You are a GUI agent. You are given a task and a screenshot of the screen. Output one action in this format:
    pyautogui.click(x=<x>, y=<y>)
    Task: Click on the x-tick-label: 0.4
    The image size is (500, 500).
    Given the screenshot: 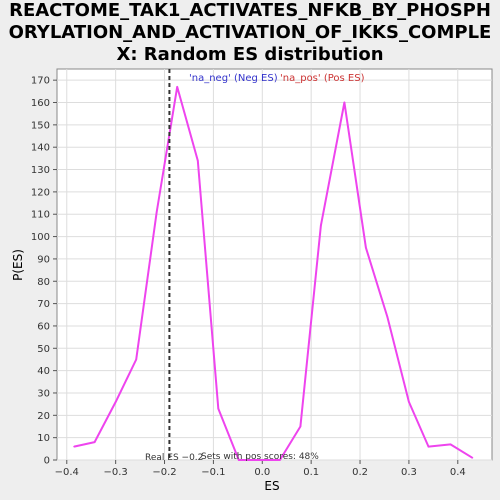 What is the action you would take?
    pyautogui.click(x=458, y=472)
    